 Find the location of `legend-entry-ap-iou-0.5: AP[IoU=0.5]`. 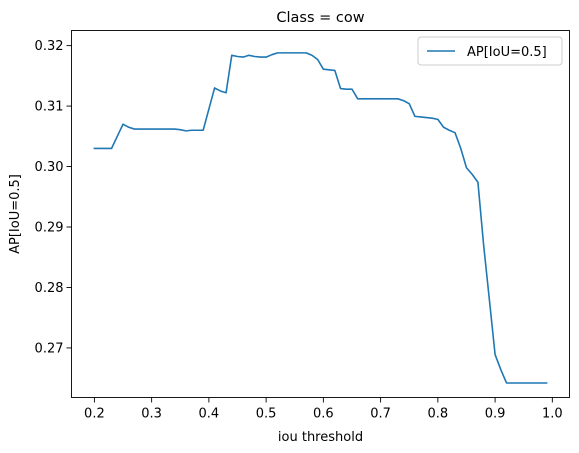

legend-entry-ap-iou-0.5: AP[IoU=0.5] is located at coordinates (507, 52).